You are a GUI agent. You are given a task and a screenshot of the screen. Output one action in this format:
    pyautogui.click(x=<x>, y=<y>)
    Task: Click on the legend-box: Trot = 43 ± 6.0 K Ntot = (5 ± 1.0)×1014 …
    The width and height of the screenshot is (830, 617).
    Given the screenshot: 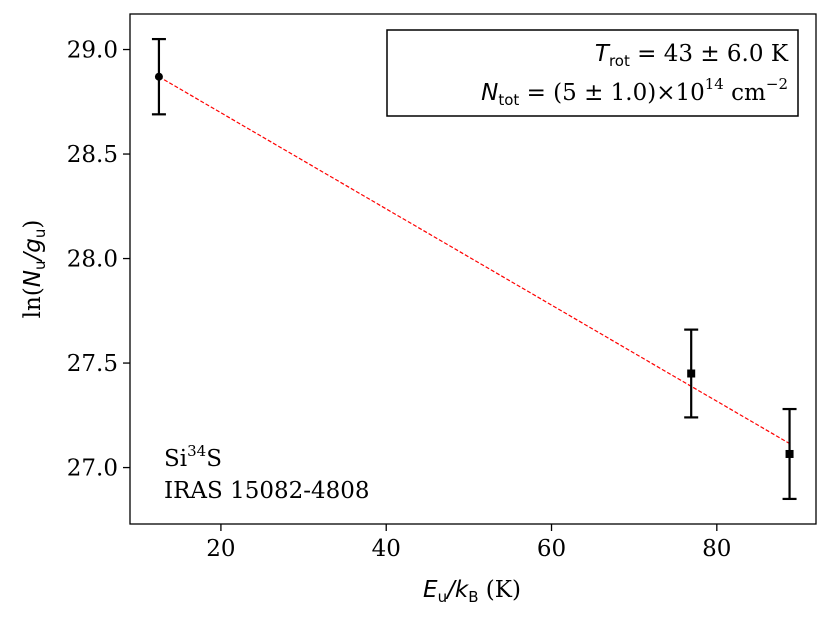 What is the action you would take?
    pyautogui.click(x=592, y=73)
    